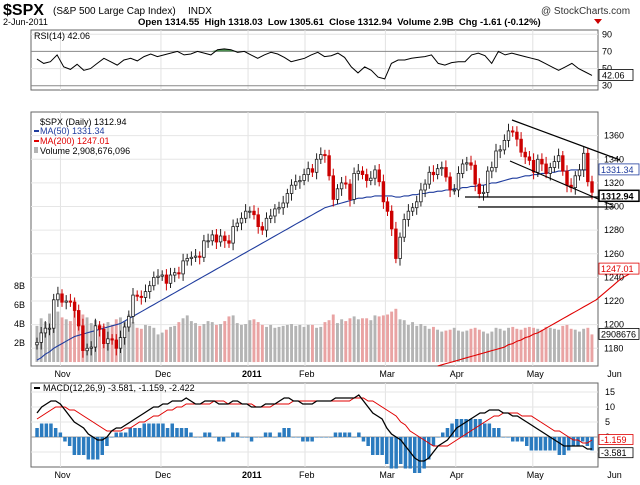 The height and width of the screenshot is (485, 640). What do you see at coordinates (252, 475) in the screenshot?
I see `month-label-2011: 2011` at bounding box center [252, 475].